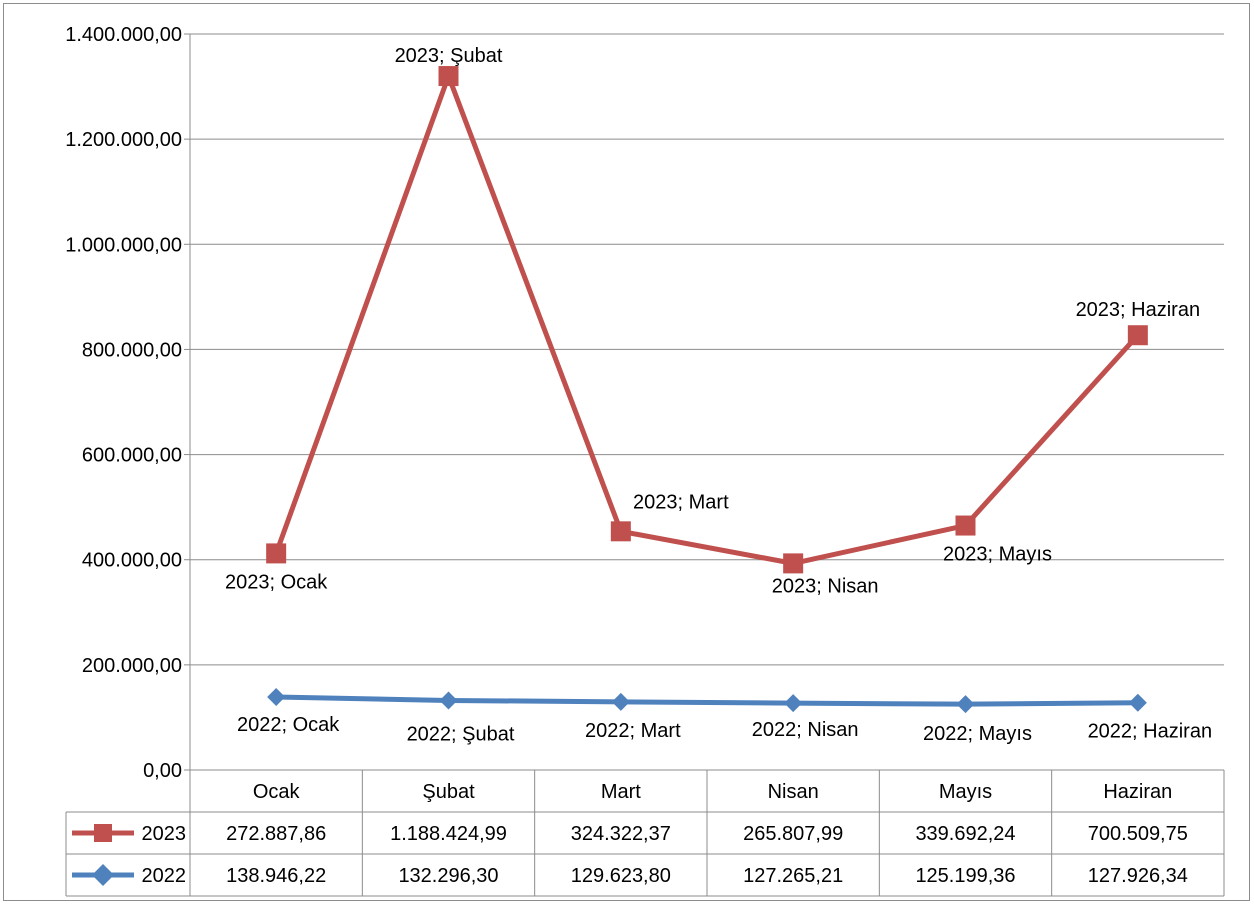 This screenshot has height=905, width=1254. What do you see at coordinates (123, 140) in the screenshot?
I see `y-tick-label: 1.200.000,00` at bounding box center [123, 140].